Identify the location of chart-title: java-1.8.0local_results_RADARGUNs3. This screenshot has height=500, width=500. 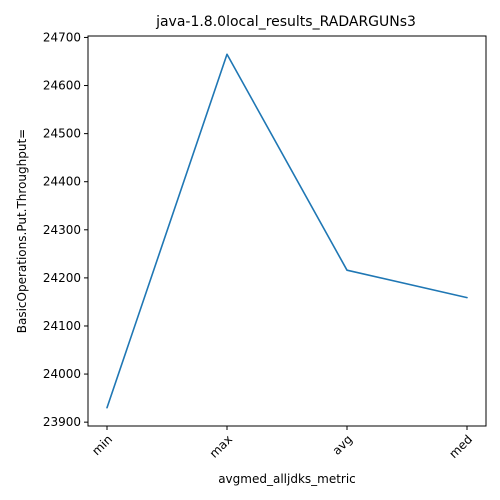
(285, 22).